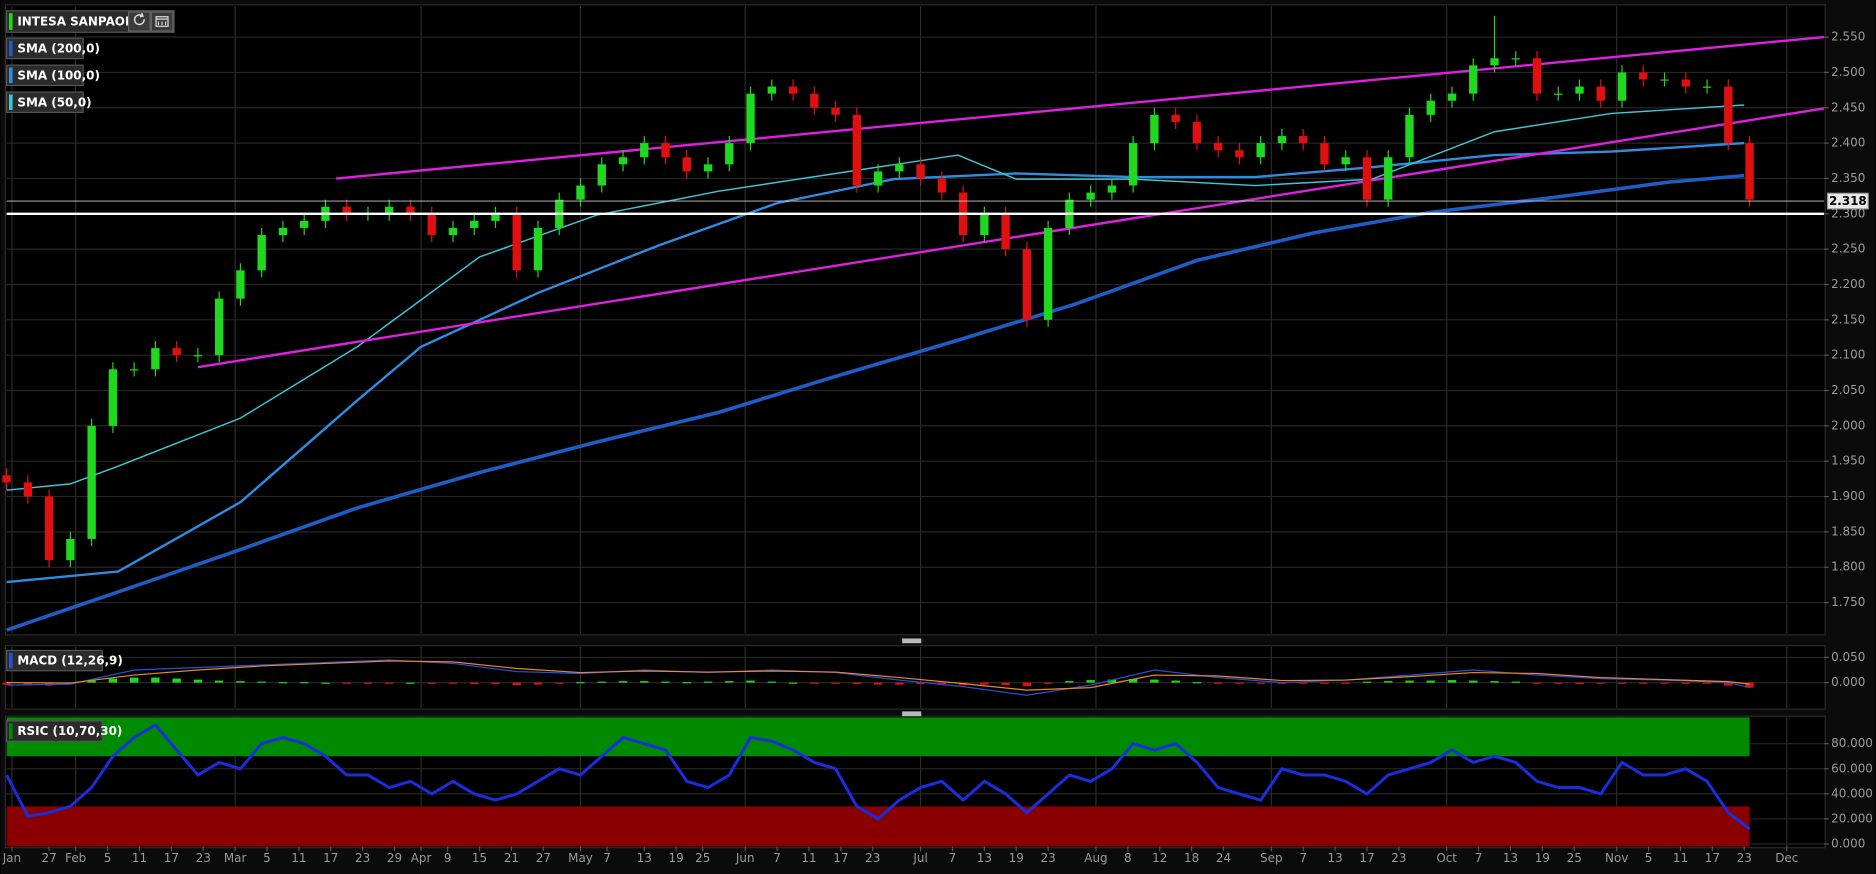  What do you see at coordinates (1848, 213) in the screenshot?
I see `y-tick-label: 2.300` at bounding box center [1848, 213].